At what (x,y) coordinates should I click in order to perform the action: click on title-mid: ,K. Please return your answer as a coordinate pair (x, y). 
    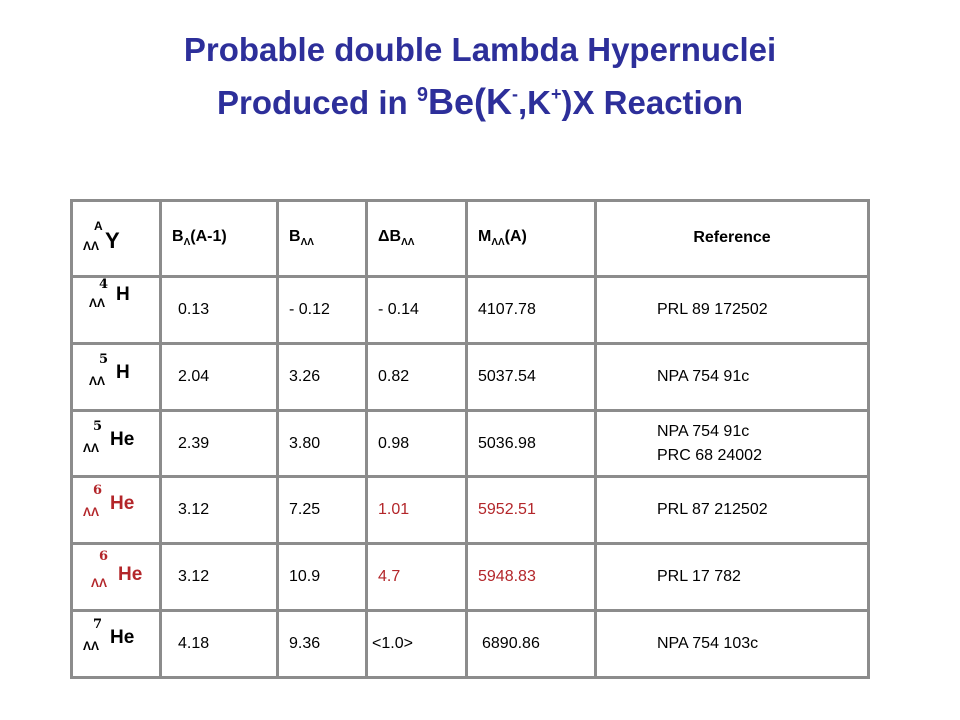
    Looking at the image, I should click on (534, 102).